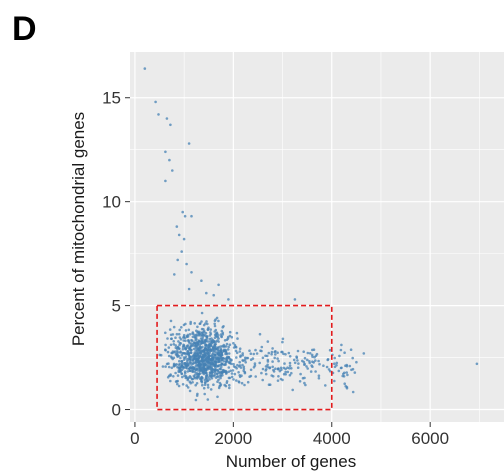 This screenshot has height=476, width=504. I want to click on x-axis: 0 2000 4000 6000, so click(289, 435).